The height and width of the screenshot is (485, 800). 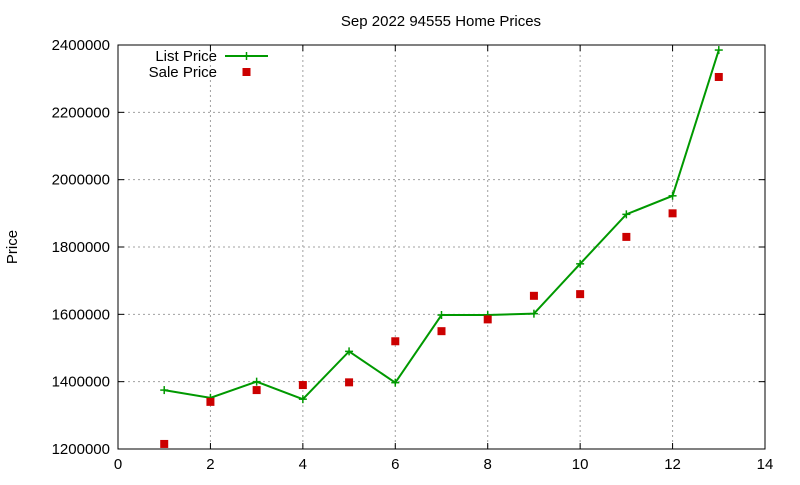 What do you see at coordinates (210, 464) in the screenshot?
I see `x-tick-label: 2` at bounding box center [210, 464].